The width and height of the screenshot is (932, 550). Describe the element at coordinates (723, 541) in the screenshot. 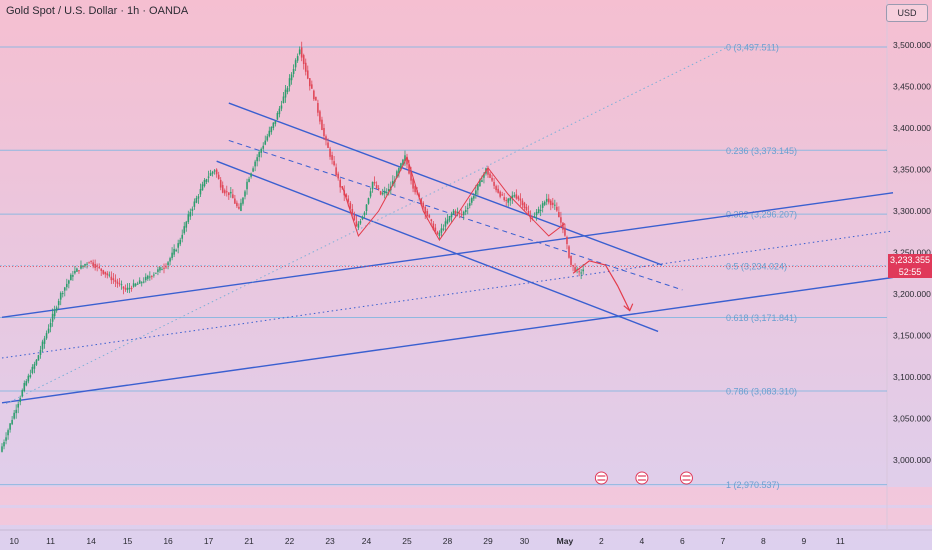

I see `x-tick-label: 7` at that location.